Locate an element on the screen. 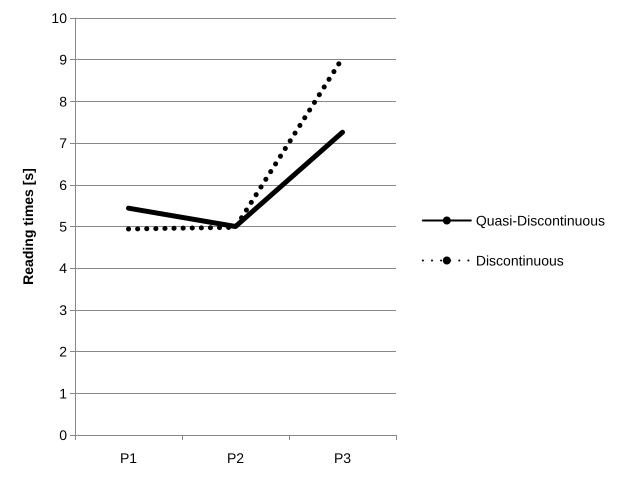 This screenshot has width=618, height=481. legend-label: Quasi-Discontinuous is located at coordinates (540, 220).